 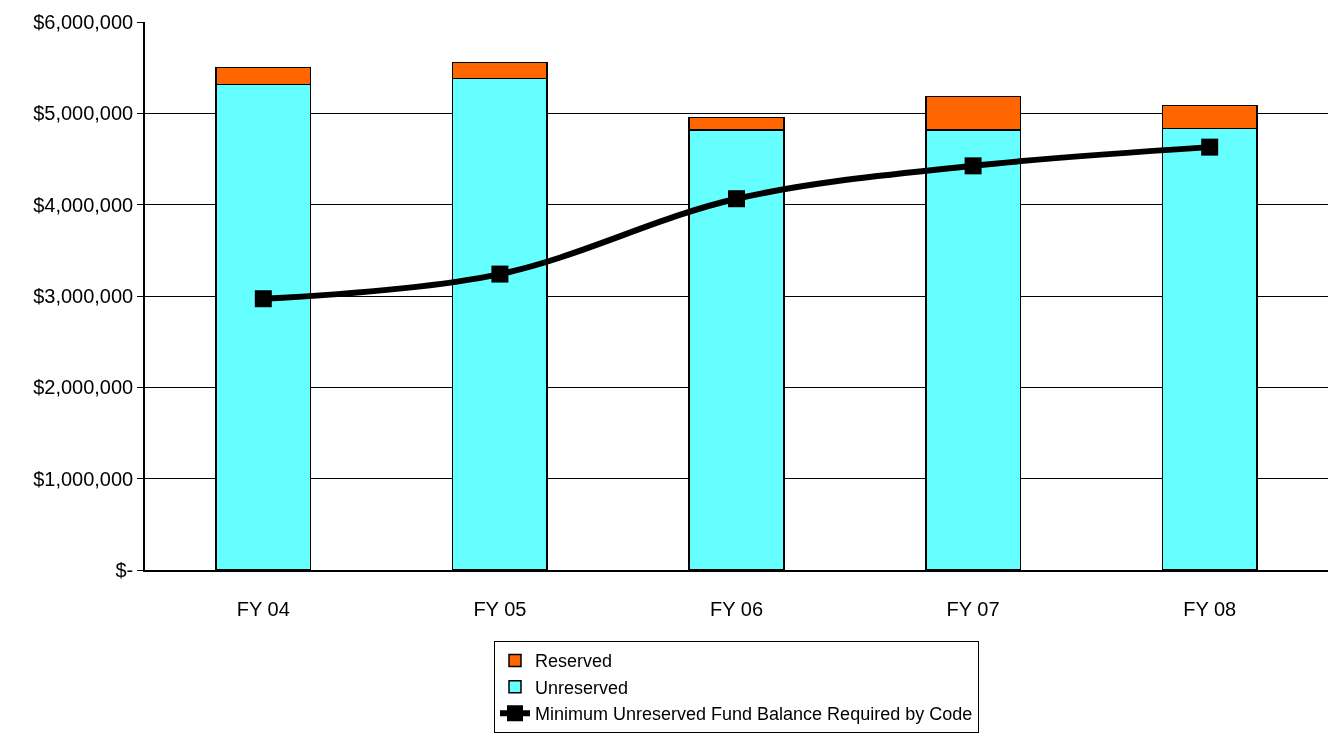 What do you see at coordinates (83, 204) in the screenshot?
I see `y-tick-label: $4,000,000` at bounding box center [83, 204].